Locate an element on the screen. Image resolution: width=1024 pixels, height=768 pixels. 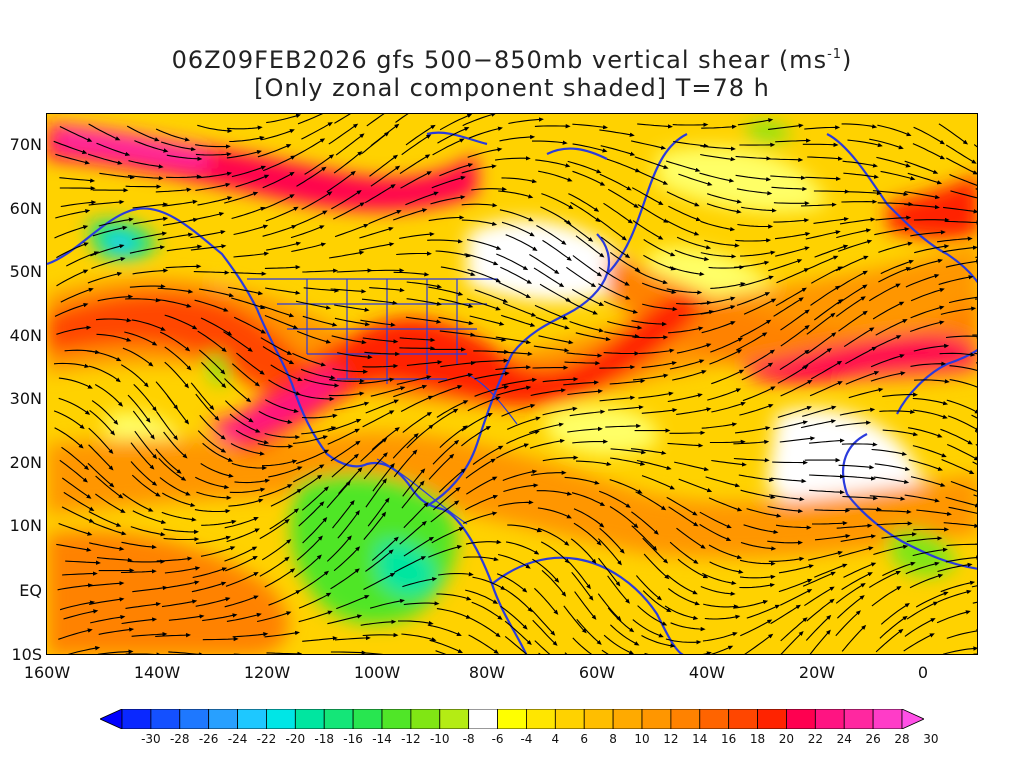
colorbar-label: 18 is located at coordinates (757, 739).